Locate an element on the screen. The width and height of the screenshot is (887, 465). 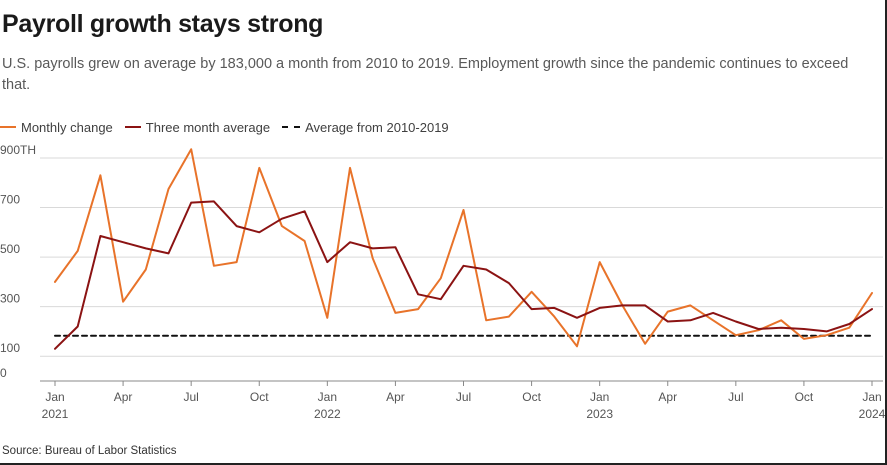
y-tick-label: 900TH is located at coordinates (18, 150).